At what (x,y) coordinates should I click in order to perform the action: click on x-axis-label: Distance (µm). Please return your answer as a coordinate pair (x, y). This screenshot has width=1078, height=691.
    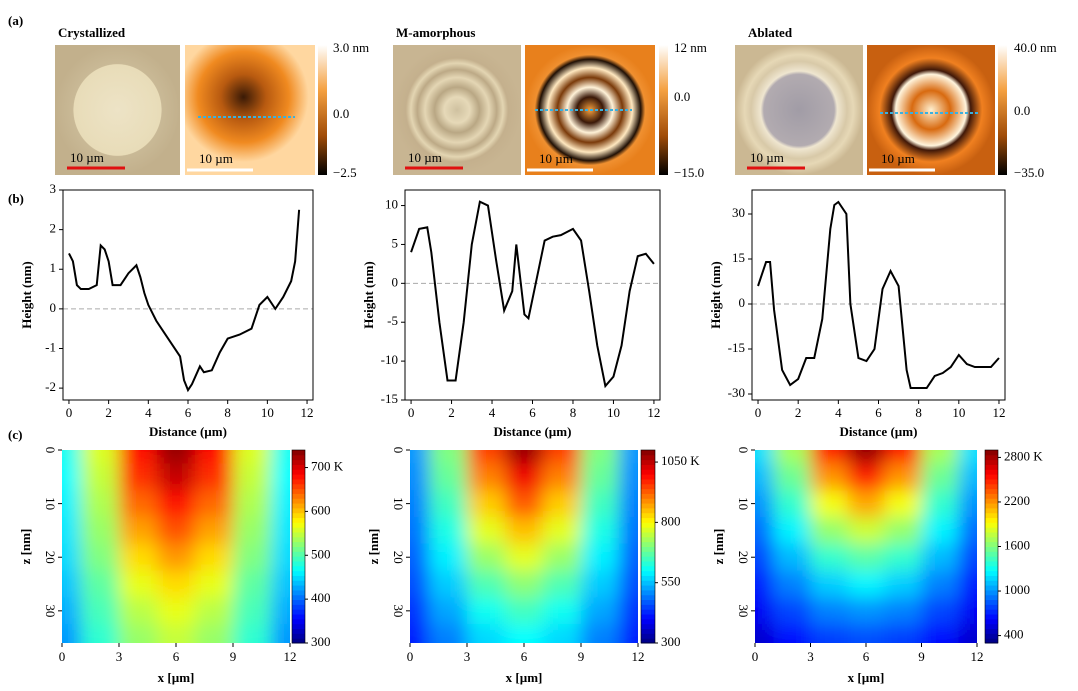
    Looking at the image, I should click on (533, 431).